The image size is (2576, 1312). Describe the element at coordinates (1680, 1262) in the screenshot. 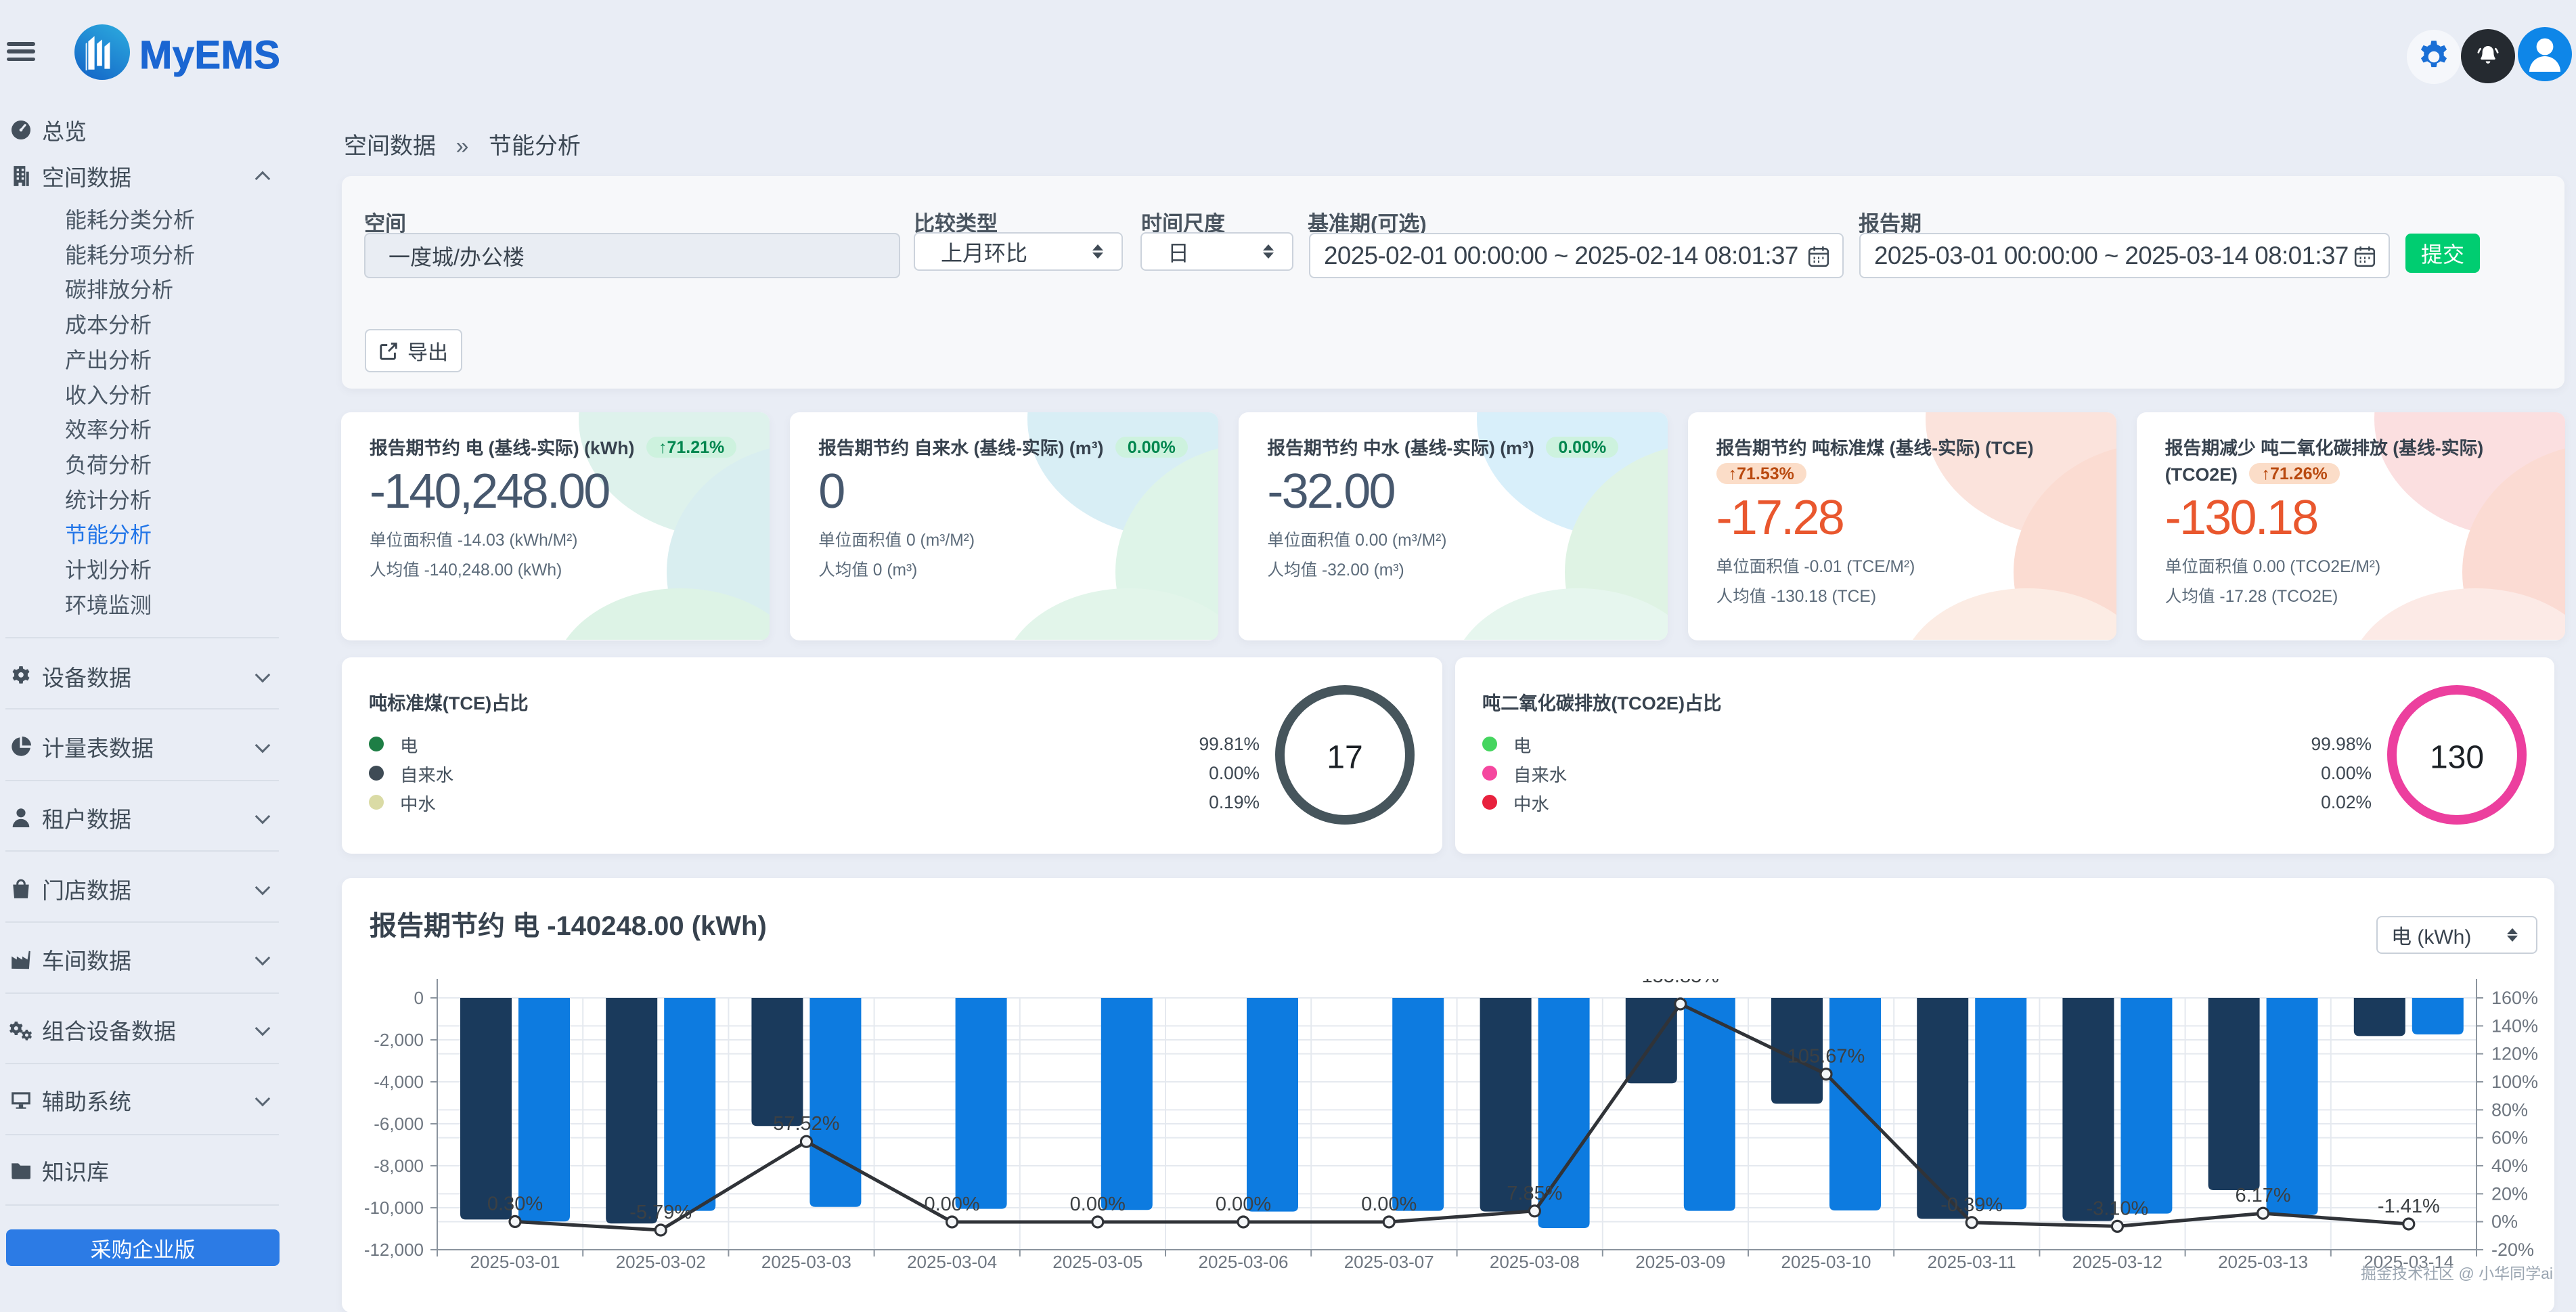

I see `svg-text: 2025-03-09` at that location.